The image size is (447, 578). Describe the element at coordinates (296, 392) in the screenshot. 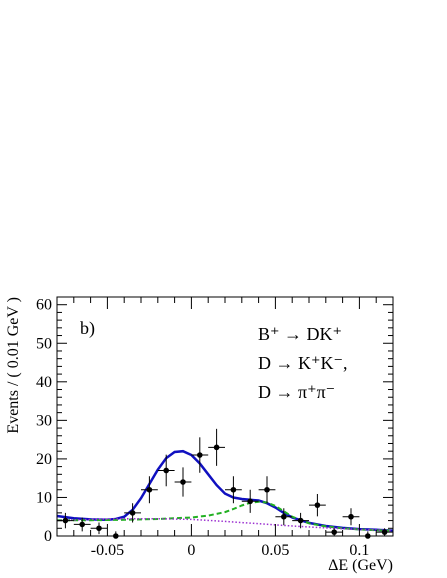

I see `annotation-line-3: D → π⁺π⁻` at that location.